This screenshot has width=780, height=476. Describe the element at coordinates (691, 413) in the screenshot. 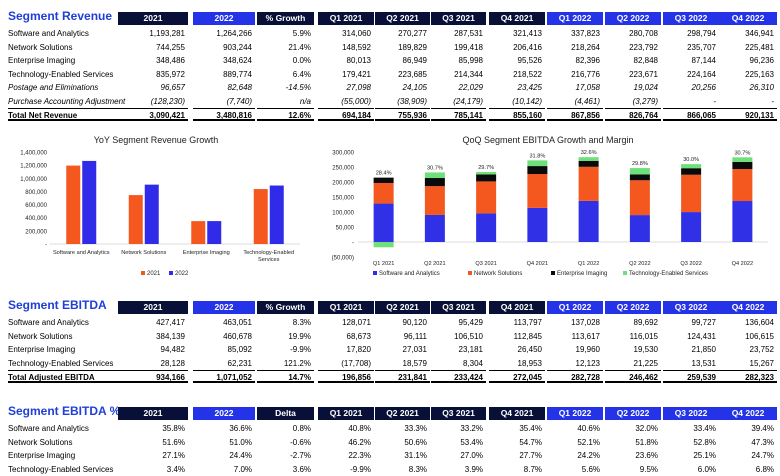

I see `column-header: Q3 2022` at that location.